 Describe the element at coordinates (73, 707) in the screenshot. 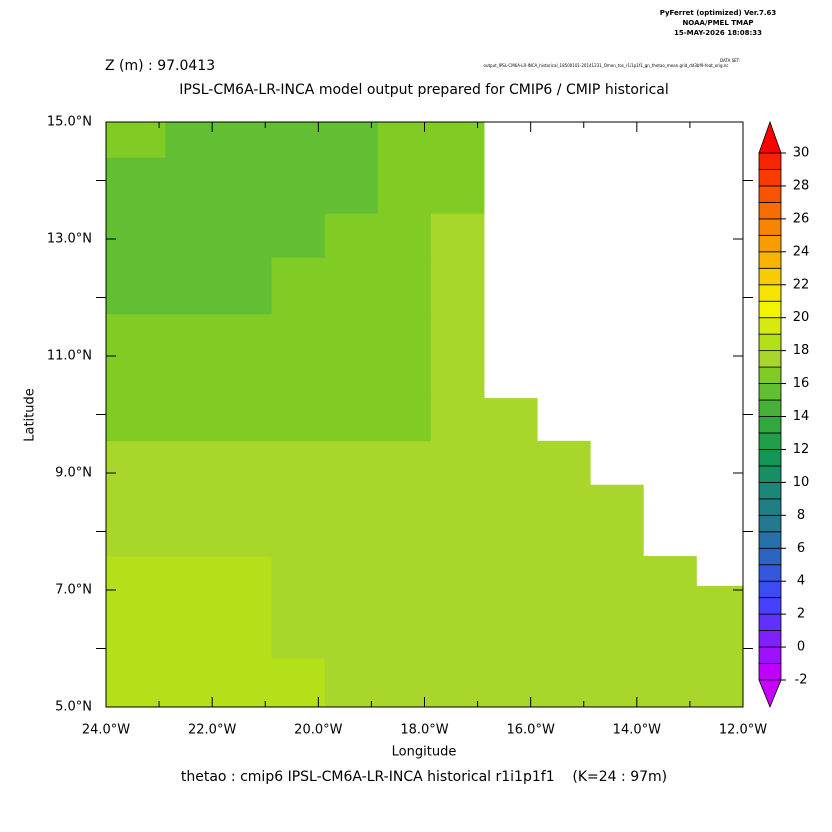

I see `y-tick-label: 5.0°N` at that location.